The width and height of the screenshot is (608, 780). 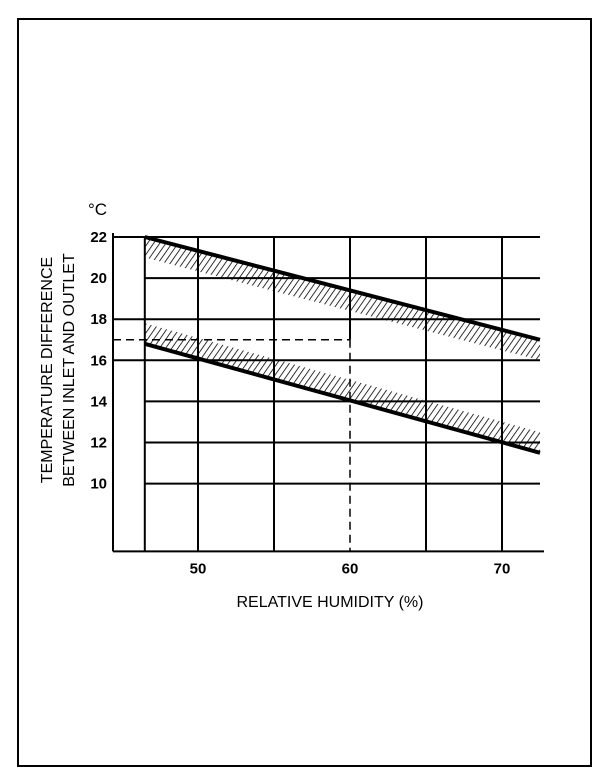 What do you see at coordinates (98, 360) in the screenshot?
I see `y-tick-label: 16` at bounding box center [98, 360].